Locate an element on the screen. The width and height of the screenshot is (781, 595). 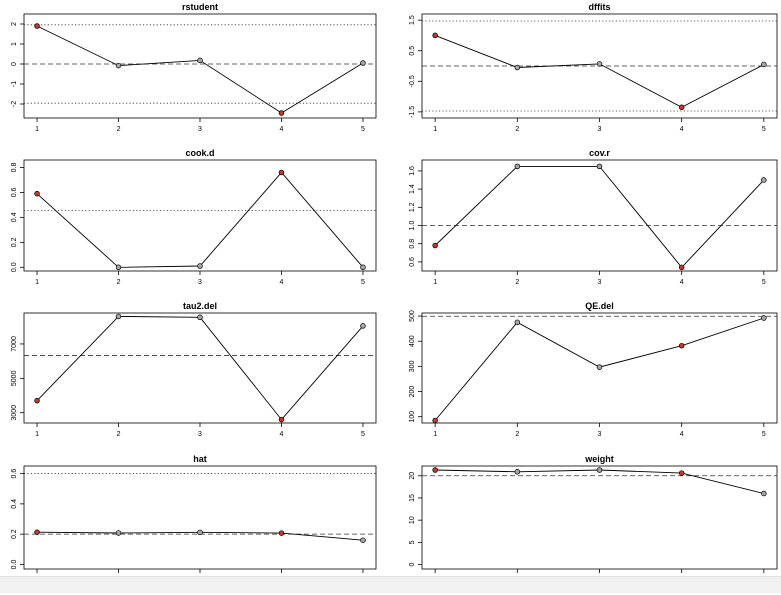
y-tick-label: 0.6 is located at coordinates (412, 262).